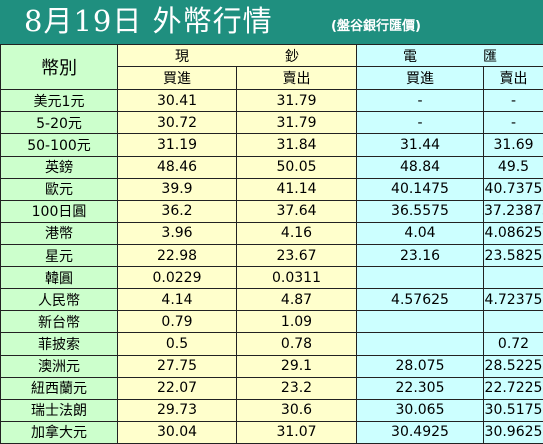 The width and height of the screenshot is (543, 444). What do you see at coordinates (296, 189) in the screenshot?
I see `cash-sell-cell: 41.14` at bounding box center [296, 189].